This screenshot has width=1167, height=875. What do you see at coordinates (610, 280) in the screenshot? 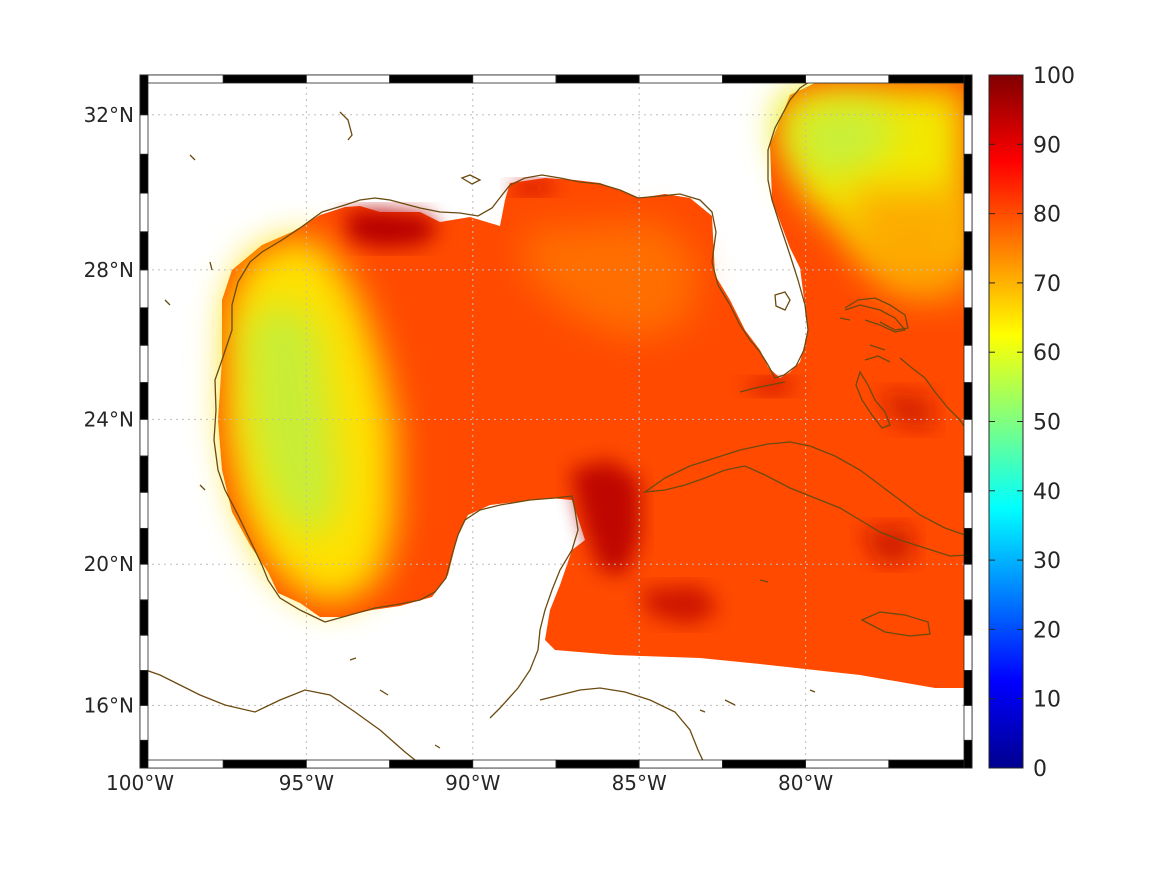
I see `central-gulf-orange` at bounding box center [610, 280].